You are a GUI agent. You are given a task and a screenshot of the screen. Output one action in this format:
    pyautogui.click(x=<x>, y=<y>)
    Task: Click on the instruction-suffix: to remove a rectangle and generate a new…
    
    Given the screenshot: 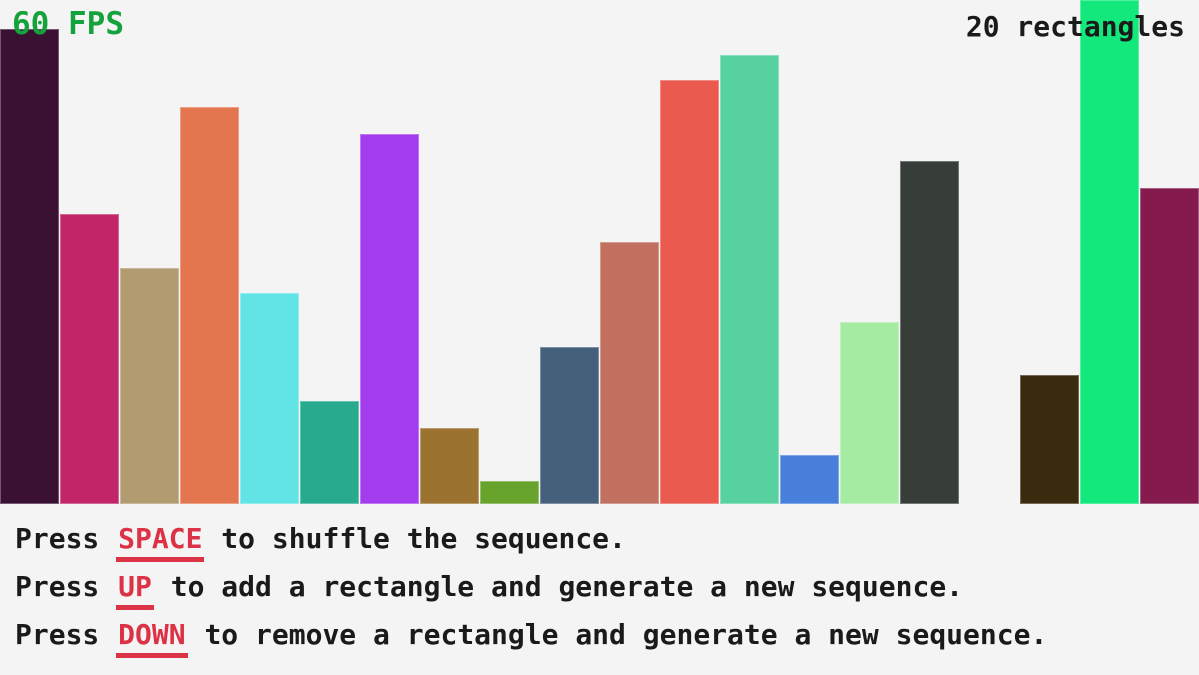 What is the action you would take?
    pyautogui.click(x=617, y=634)
    